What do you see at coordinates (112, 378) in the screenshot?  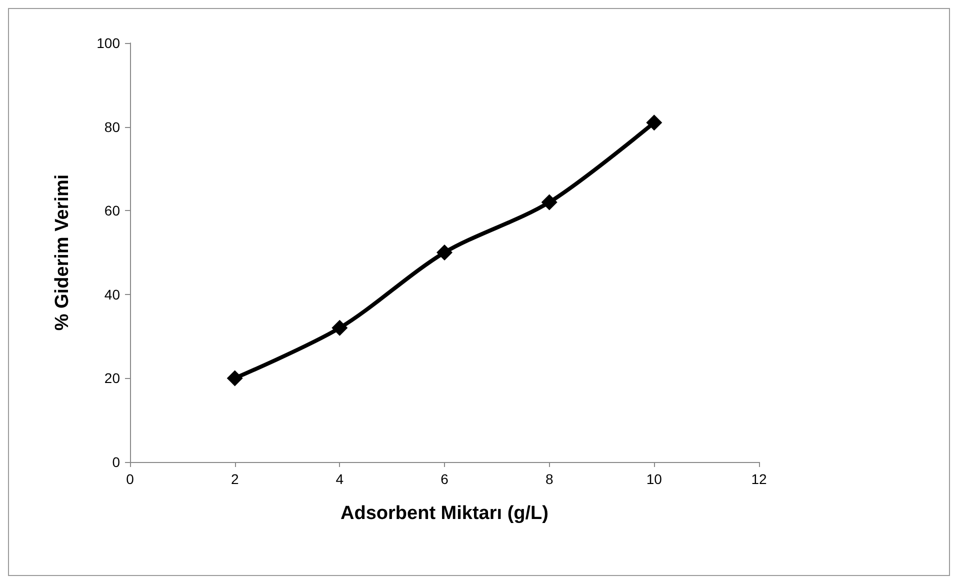 I see `y-tick-label: 20` at bounding box center [112, 378].